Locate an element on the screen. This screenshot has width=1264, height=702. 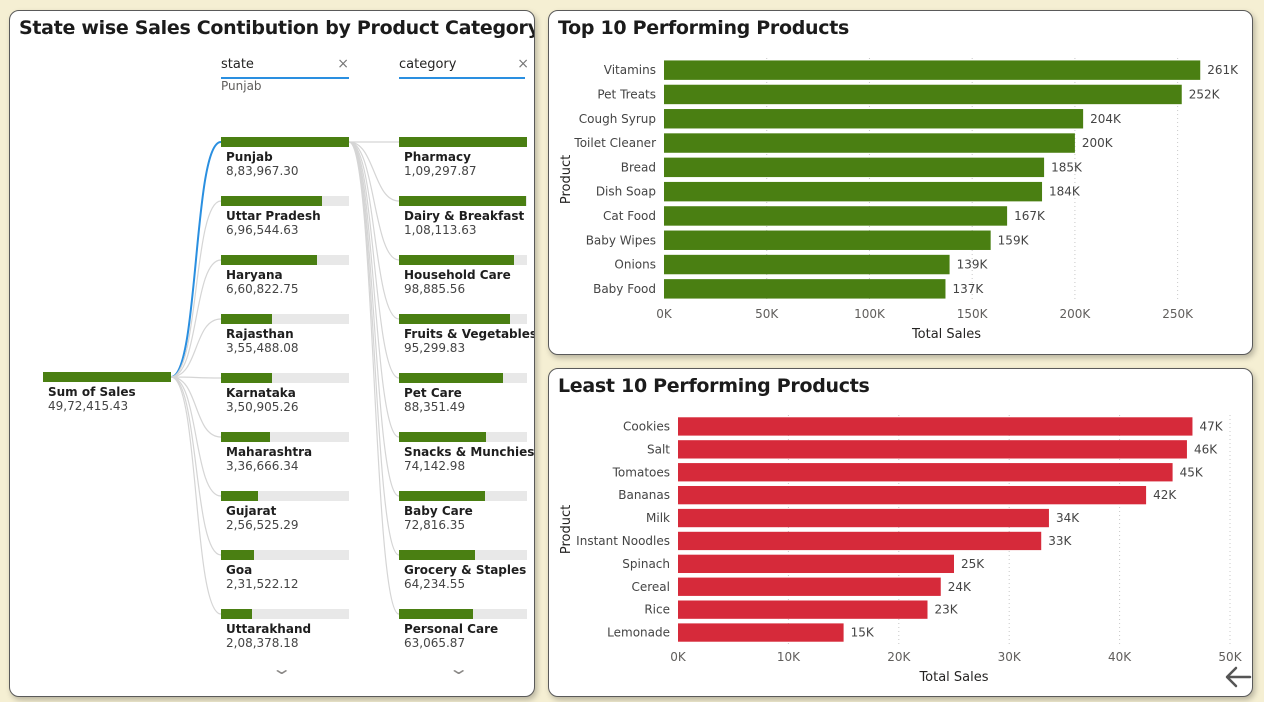
back-arrow-icon is located at coordinates (1238, 677).